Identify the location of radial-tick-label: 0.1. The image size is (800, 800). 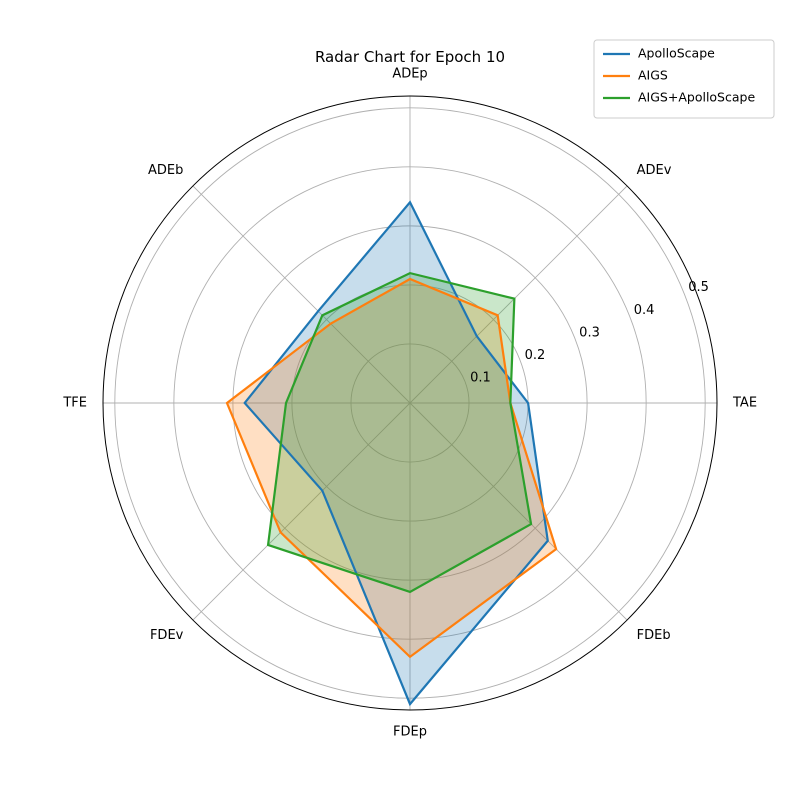
(480, 378).